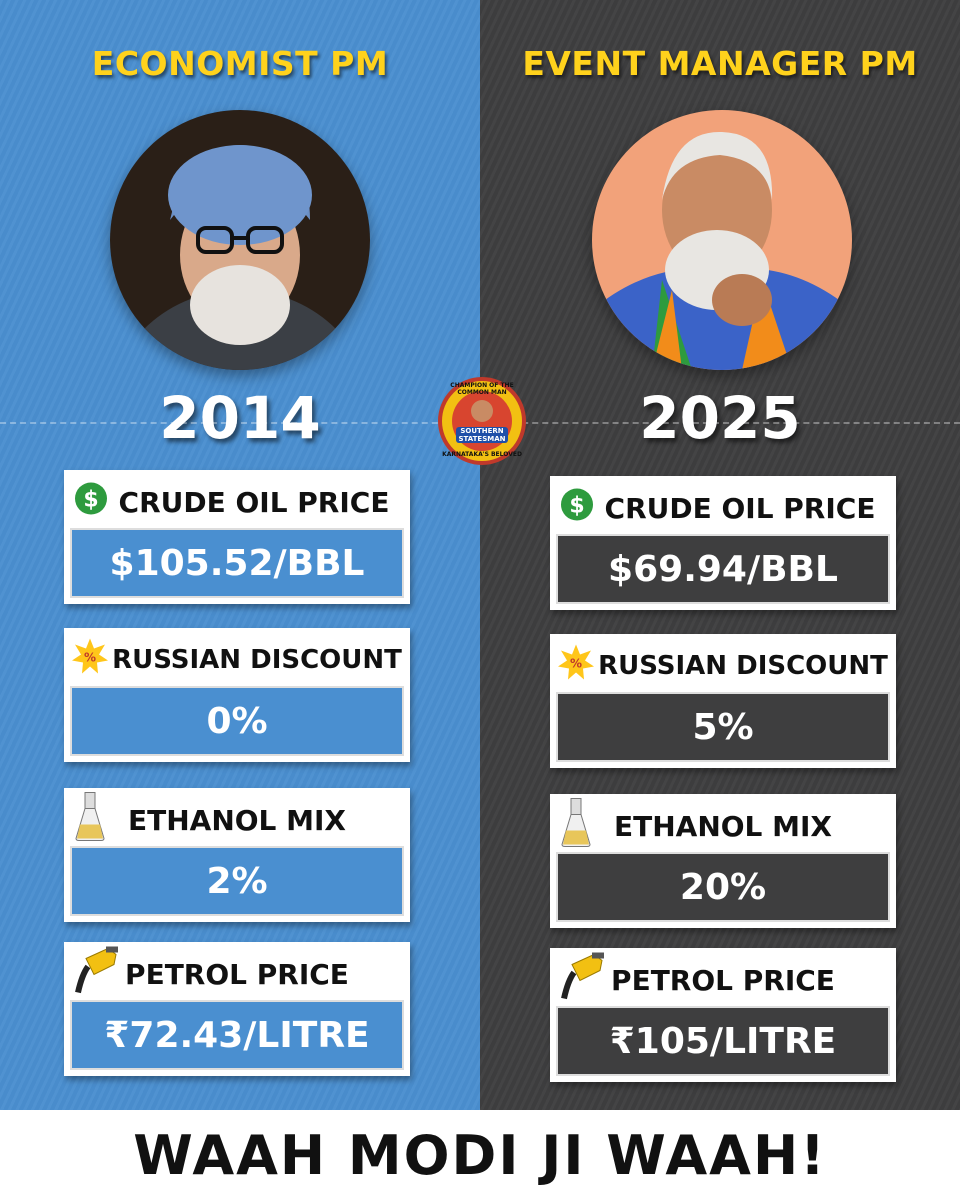 This screenshot has height=1200, width=960. What do you see at coordinates (720, 63) in the screenshot?
I see `right-pm-title: EVENT MANAGER PM` at bounding box center [720, 63].